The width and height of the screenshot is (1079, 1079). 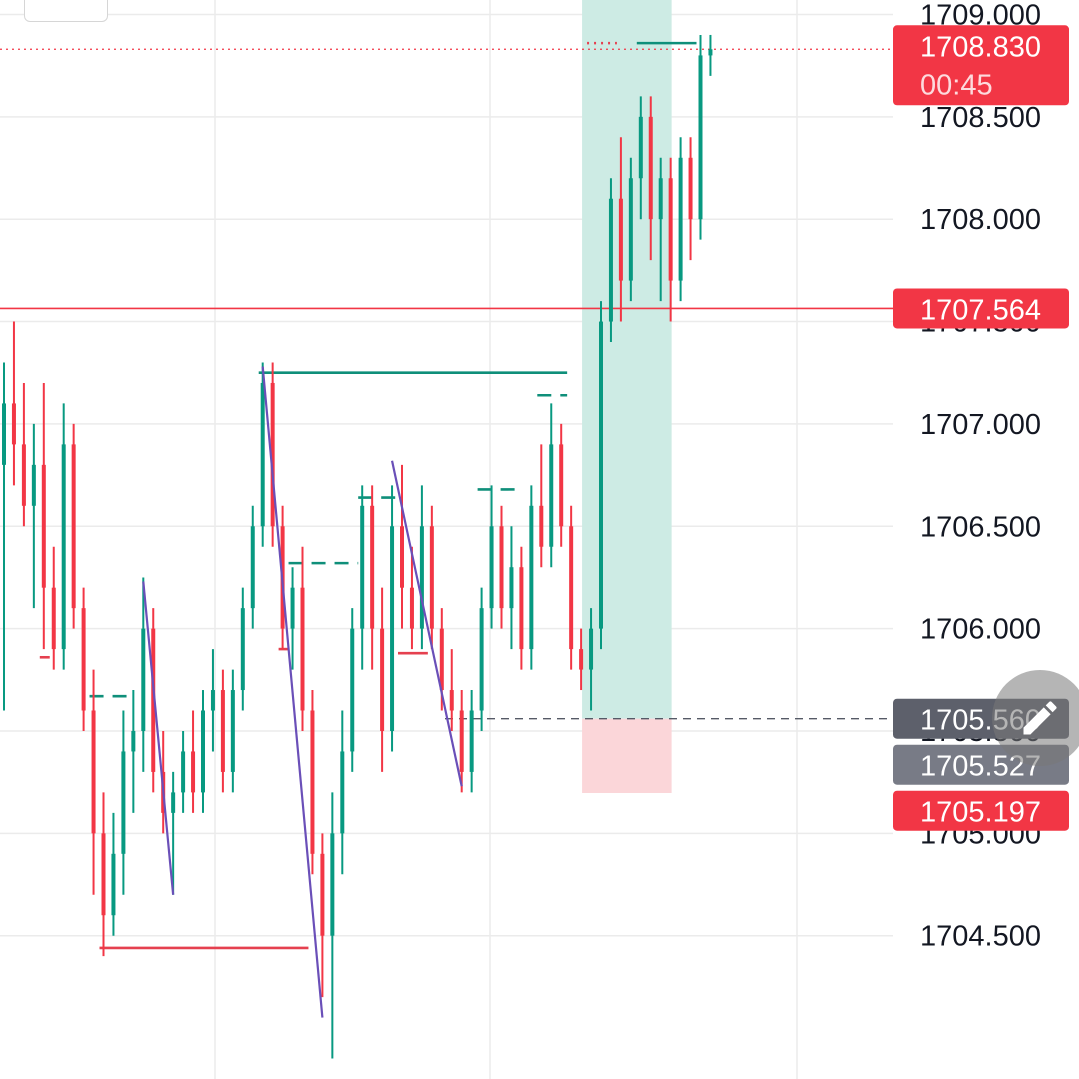 I want to click on loss-zone, so click(x=627, y=756).